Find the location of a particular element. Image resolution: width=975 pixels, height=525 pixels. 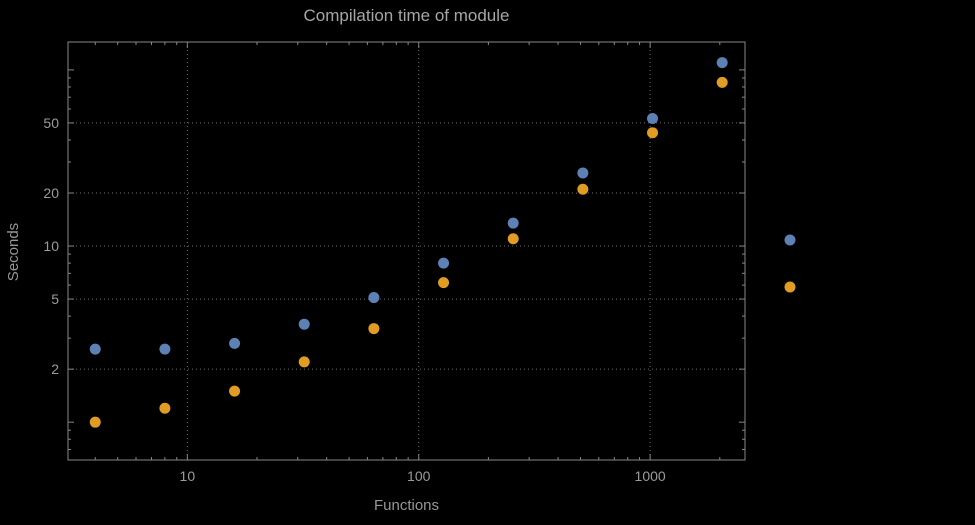

y-tick-label: 2 is located at coordinates (55, 369).